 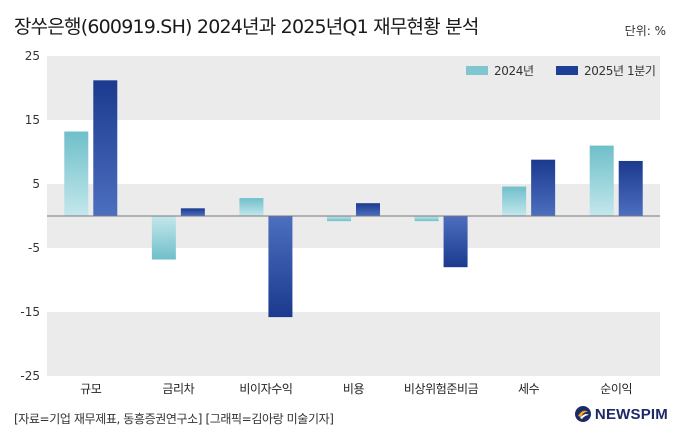 I want to click on x-category-label: 비용, so click(x=354, y=389).